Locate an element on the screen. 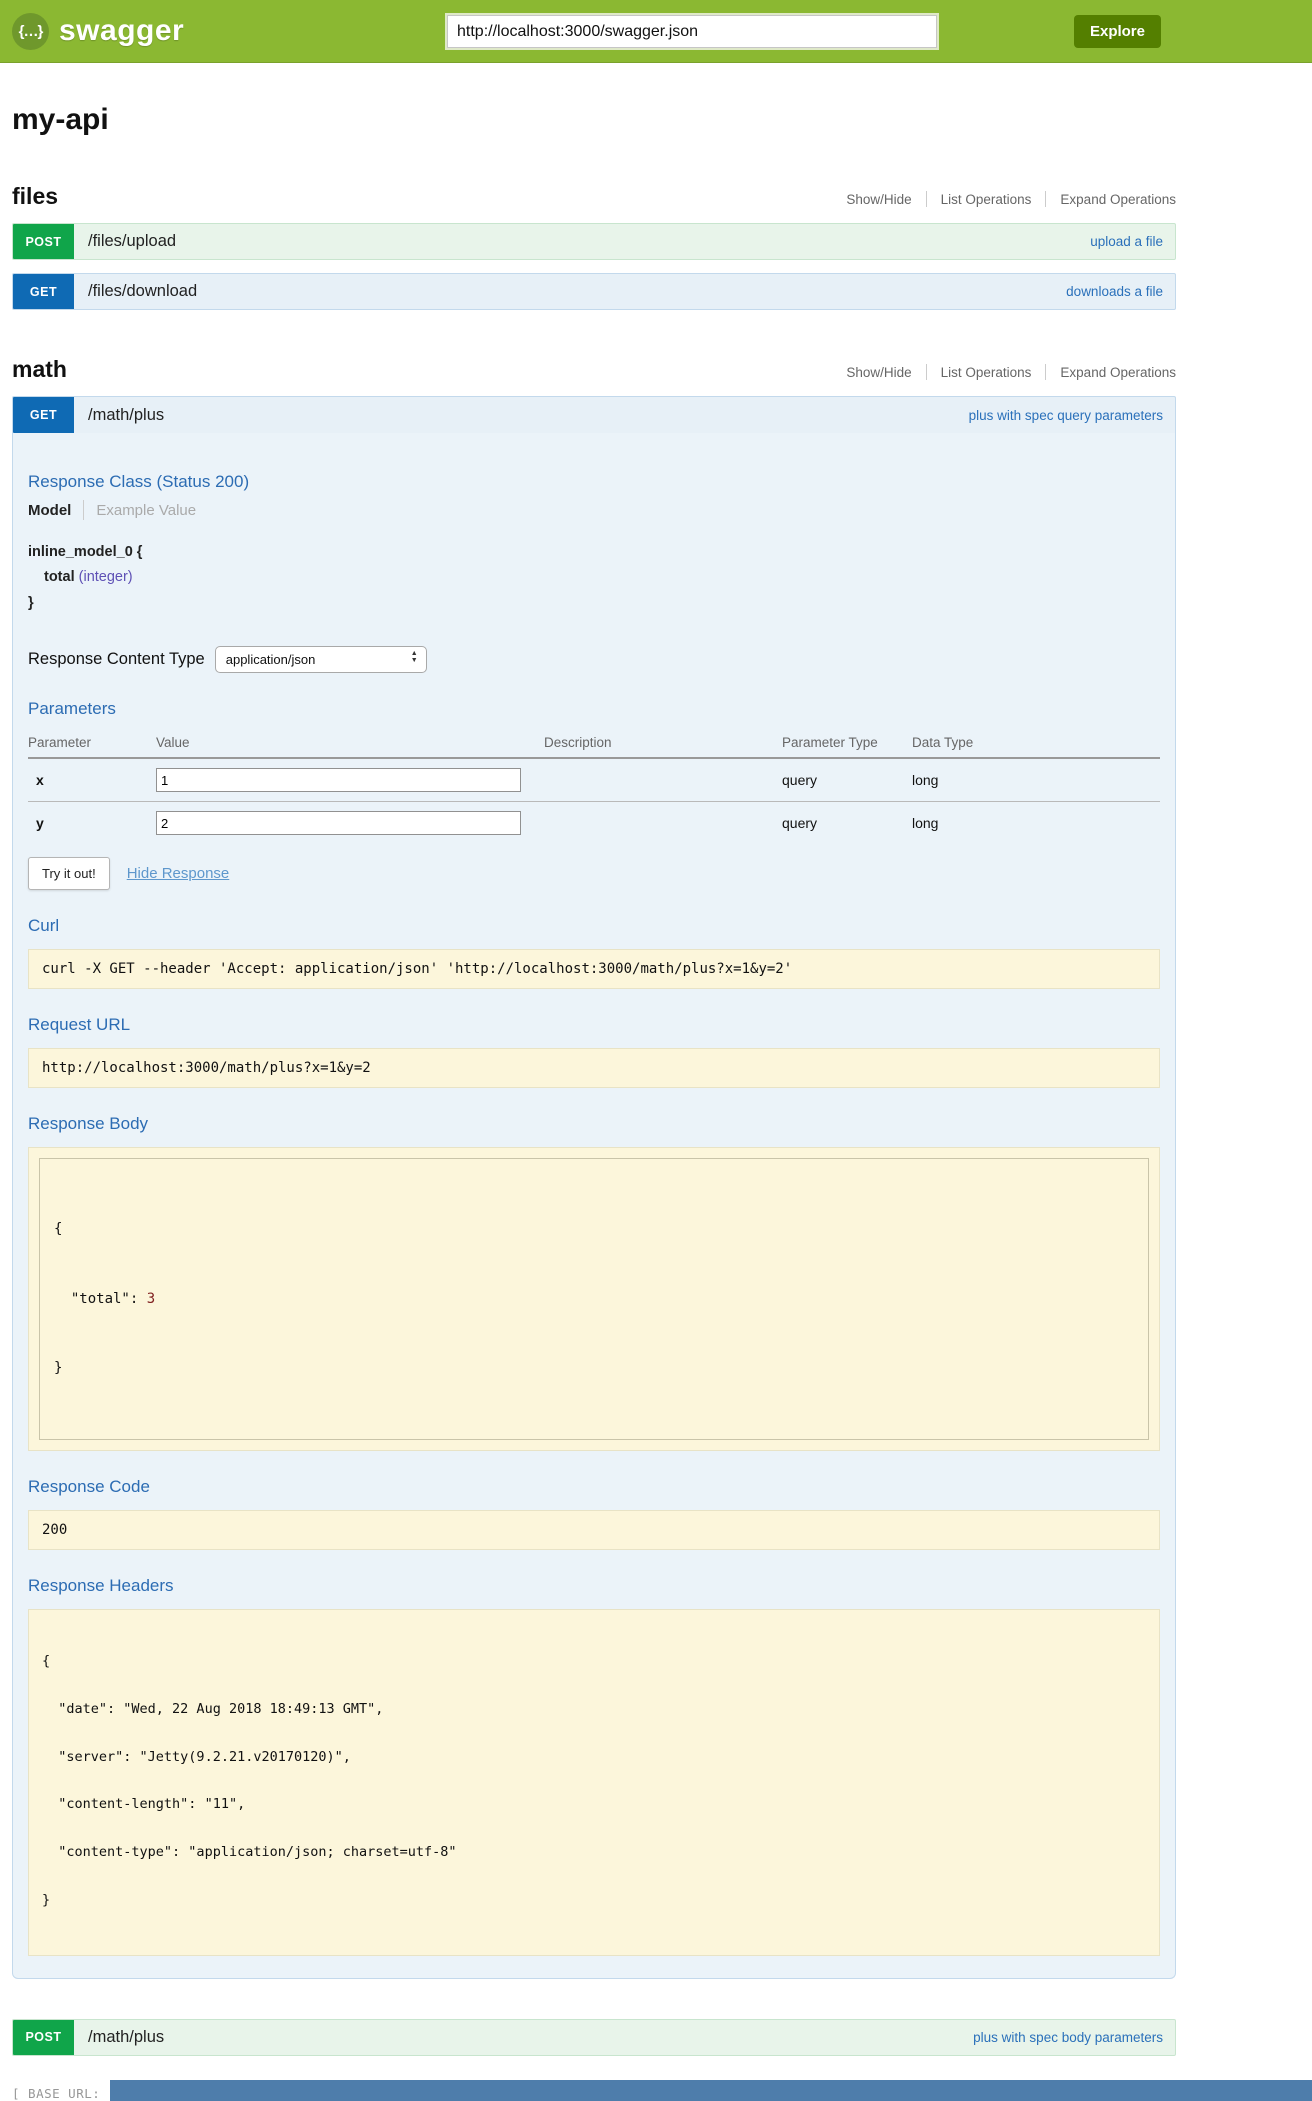  select-arrows-icon: ▲ ▼ is located at coordinates (414, 657).